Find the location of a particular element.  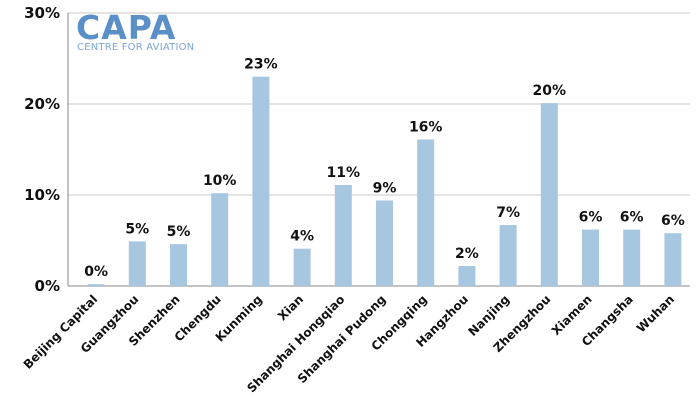

data-label: 23% is located at coordinates (261, 65).